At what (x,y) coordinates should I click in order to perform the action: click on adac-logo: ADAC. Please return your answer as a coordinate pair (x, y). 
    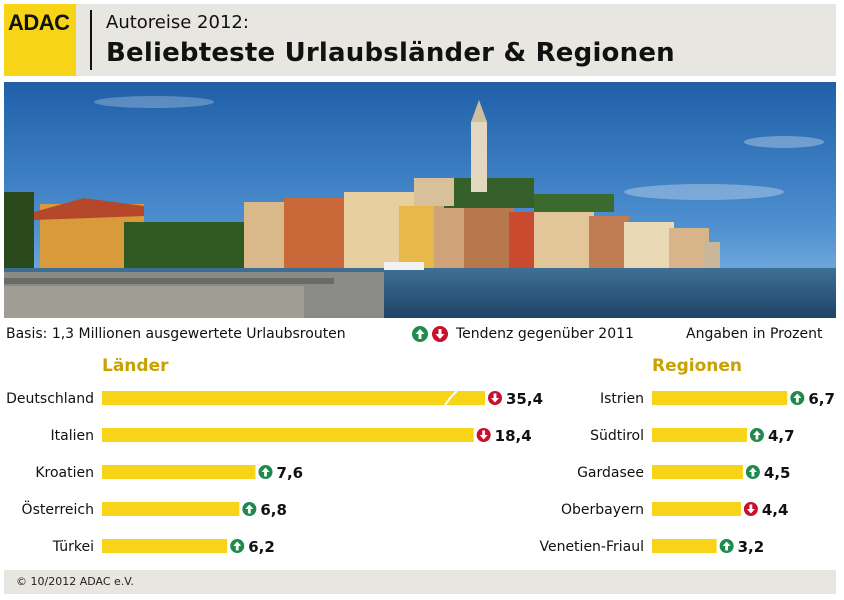
    Looking at the image, I should click on (40, 40).